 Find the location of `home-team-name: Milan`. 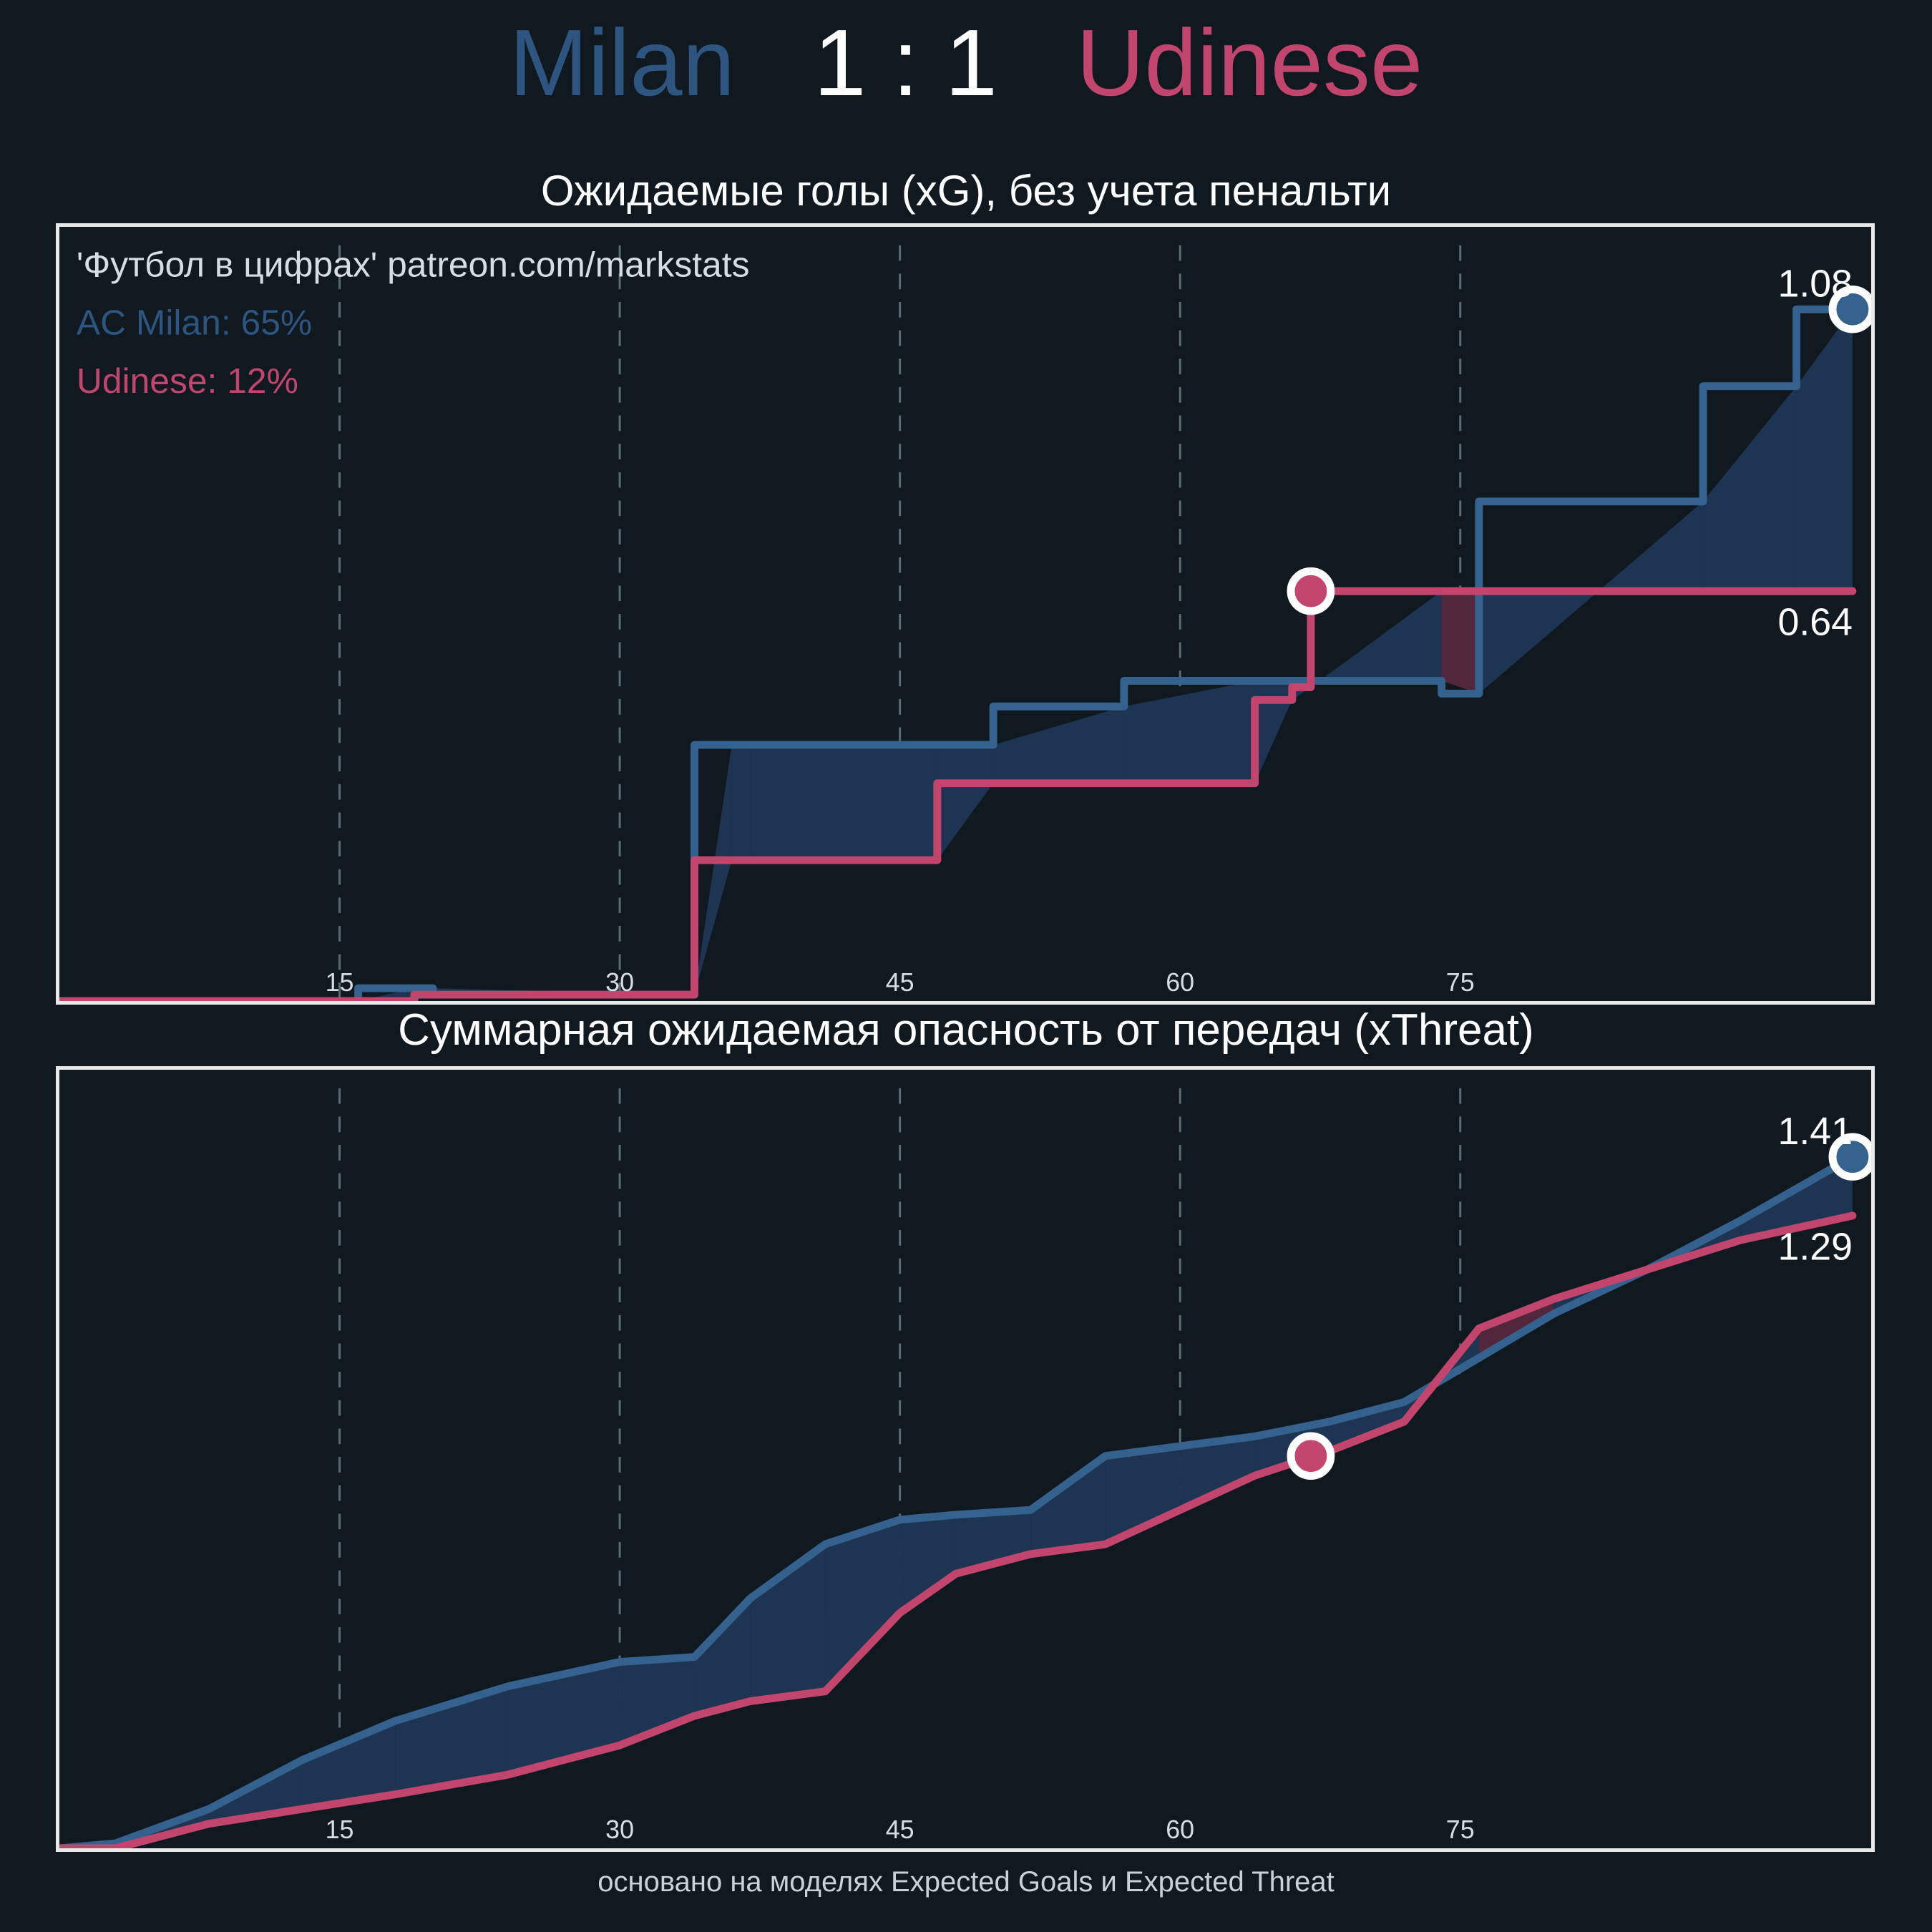

home-team-name: Milan is located at coordinates (622, 62).